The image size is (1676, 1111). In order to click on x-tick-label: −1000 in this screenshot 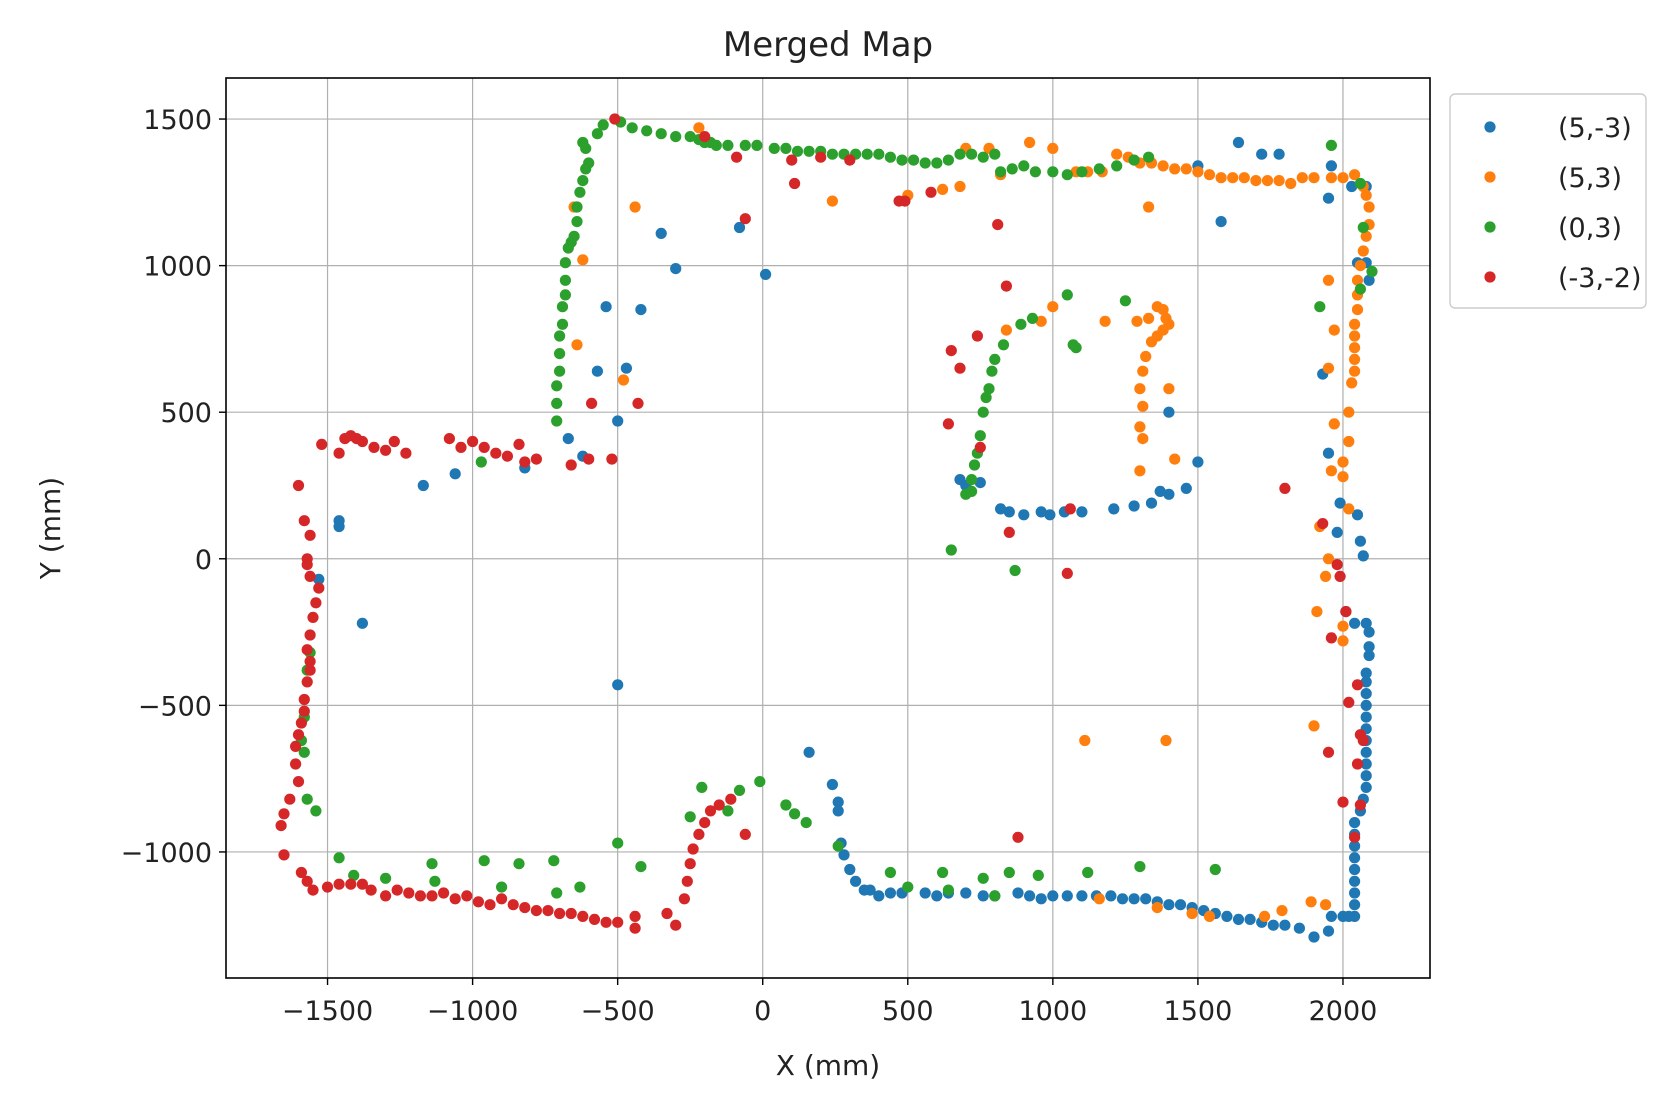, I will do `click(472, 1011)`.